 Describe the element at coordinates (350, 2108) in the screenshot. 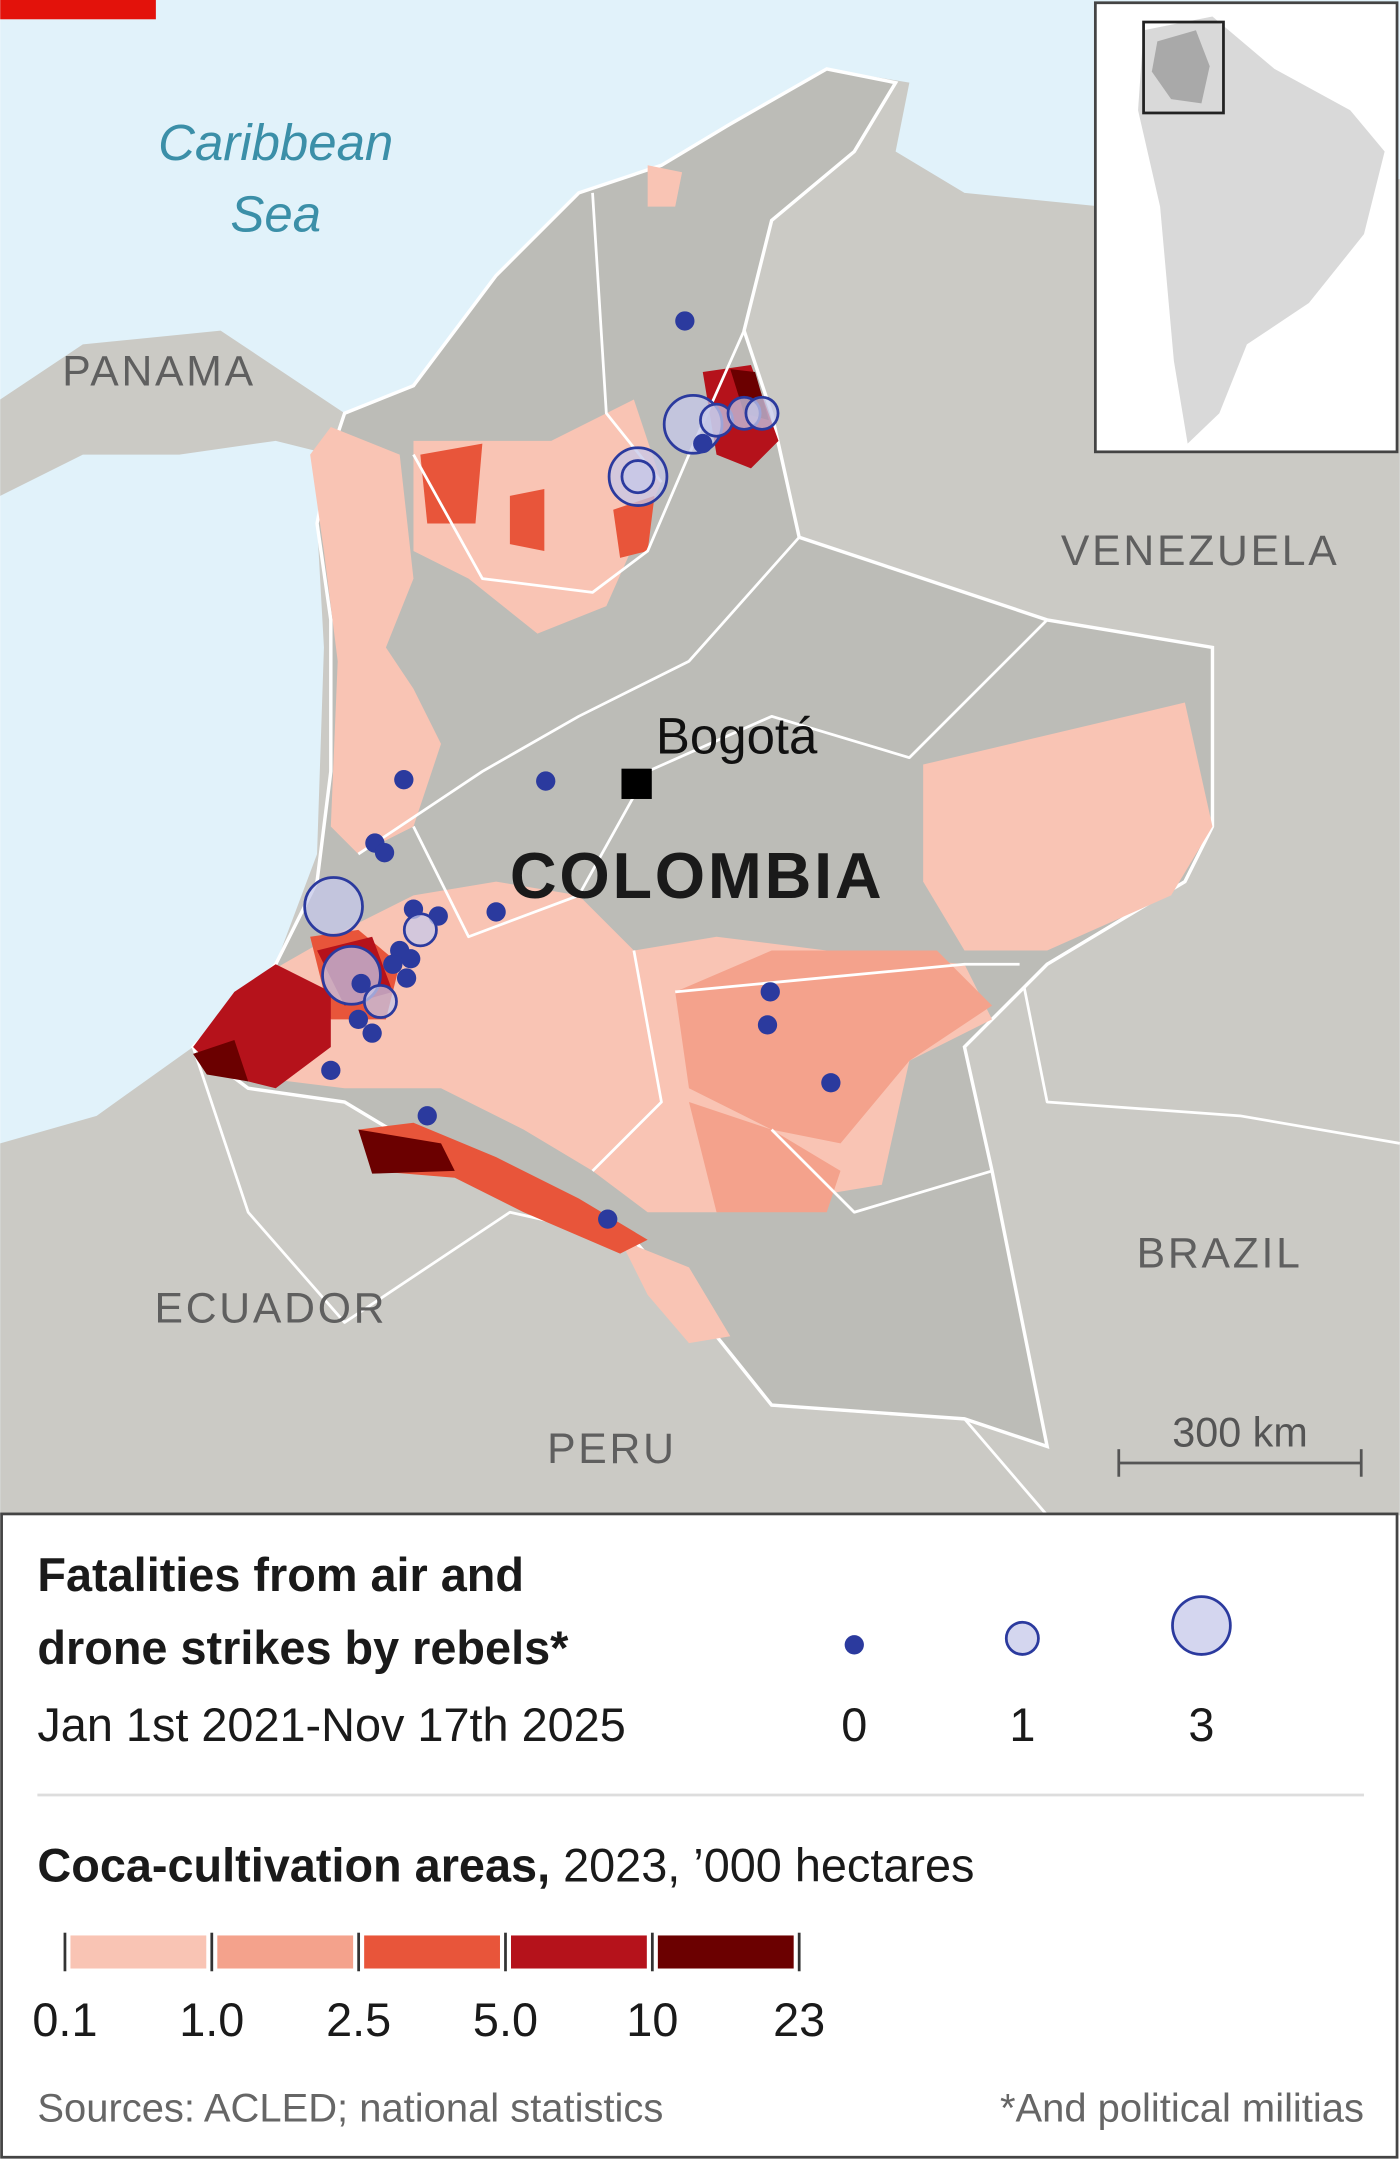

I see `sources: Sources: ACLED; national statistics` at that location.